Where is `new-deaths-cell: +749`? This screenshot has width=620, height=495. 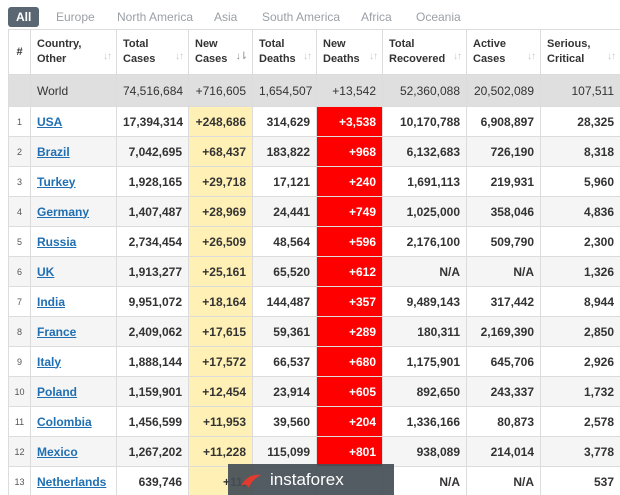
new-deaths-cell: +749 is located at coordinates (349, 211).